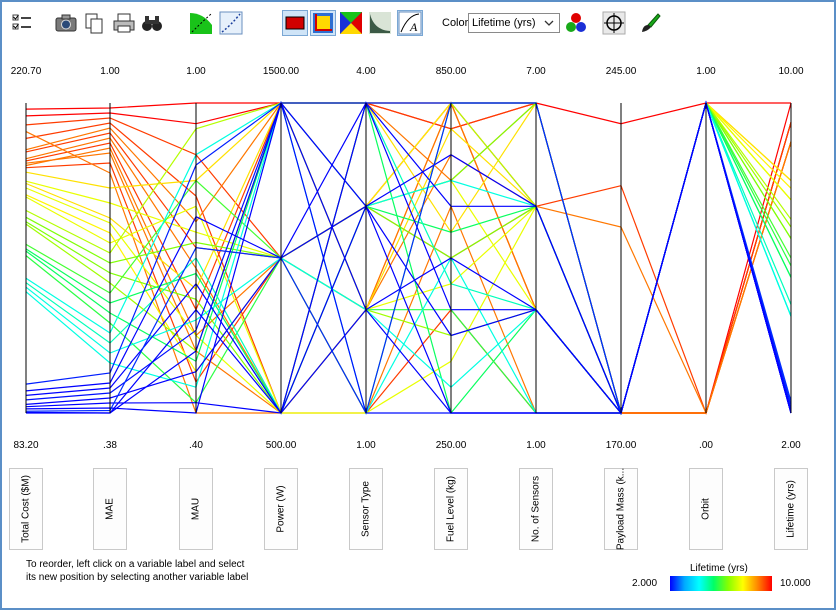  I want to click on toolbar: A Color Lifetime (yrs), so click(418, 21).